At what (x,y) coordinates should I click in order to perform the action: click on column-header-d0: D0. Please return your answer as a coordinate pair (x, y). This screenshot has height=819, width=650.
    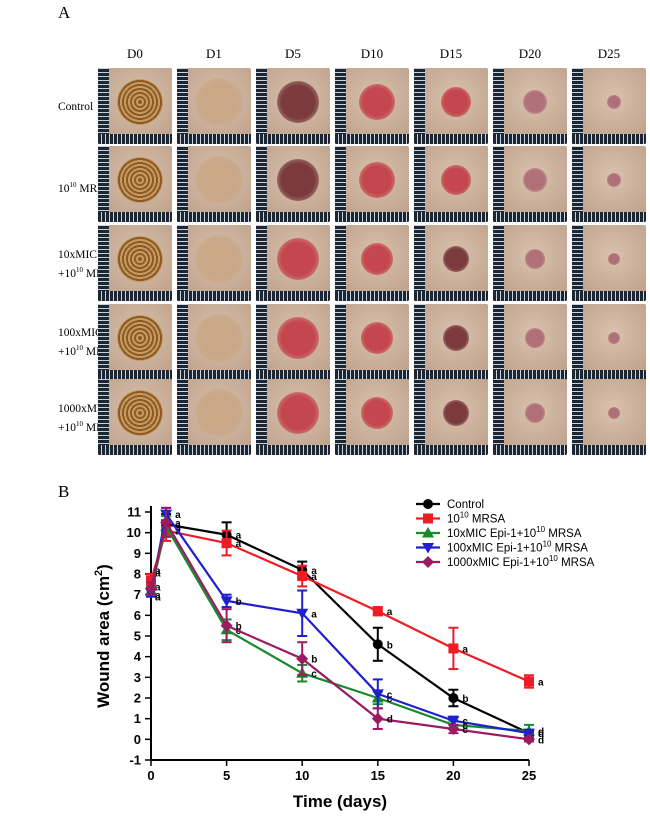
    Looking at the image, I should click on (135, 53).